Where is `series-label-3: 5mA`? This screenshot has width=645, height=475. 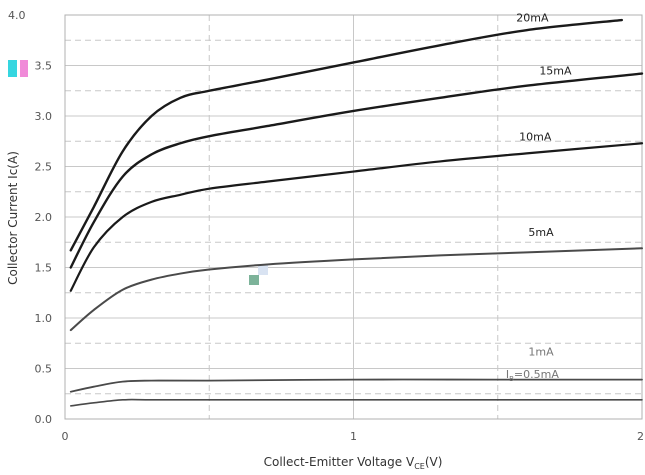
series-label-3: 5mA is located at coordinates (541, 232).